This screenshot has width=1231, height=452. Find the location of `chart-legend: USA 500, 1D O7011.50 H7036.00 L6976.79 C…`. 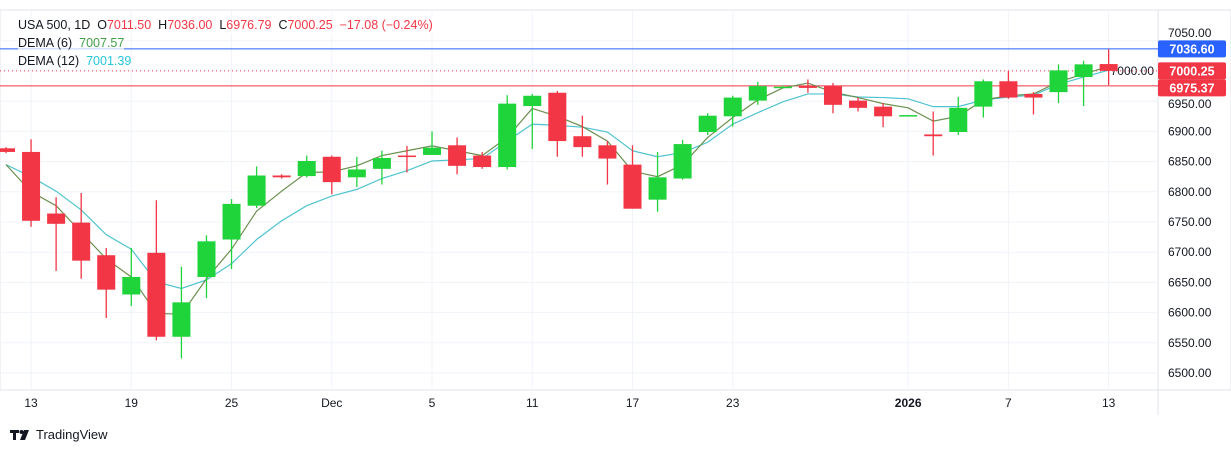

chart-legend: USA 500, 1D O7011.50 H7036.00 L6976.79 C… is located at coordinates (225, 43).